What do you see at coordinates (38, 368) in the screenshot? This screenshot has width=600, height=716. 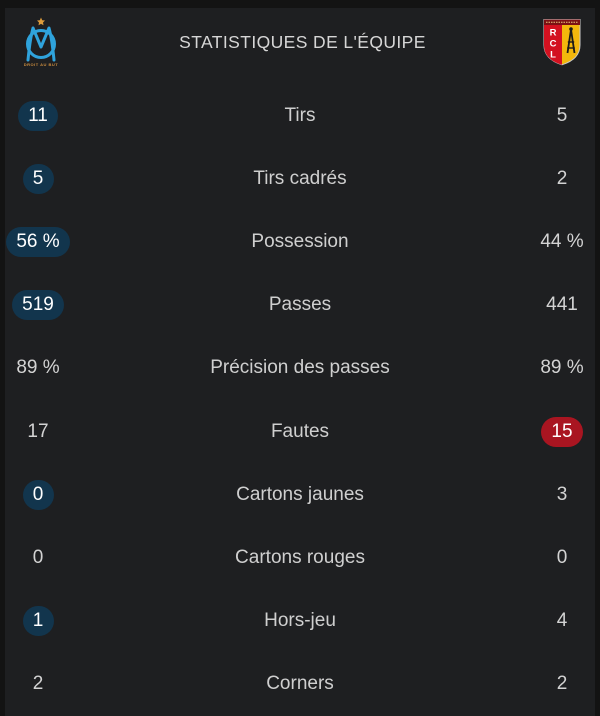 I see `home-value: 89 %` at bounding box center [38, 368].